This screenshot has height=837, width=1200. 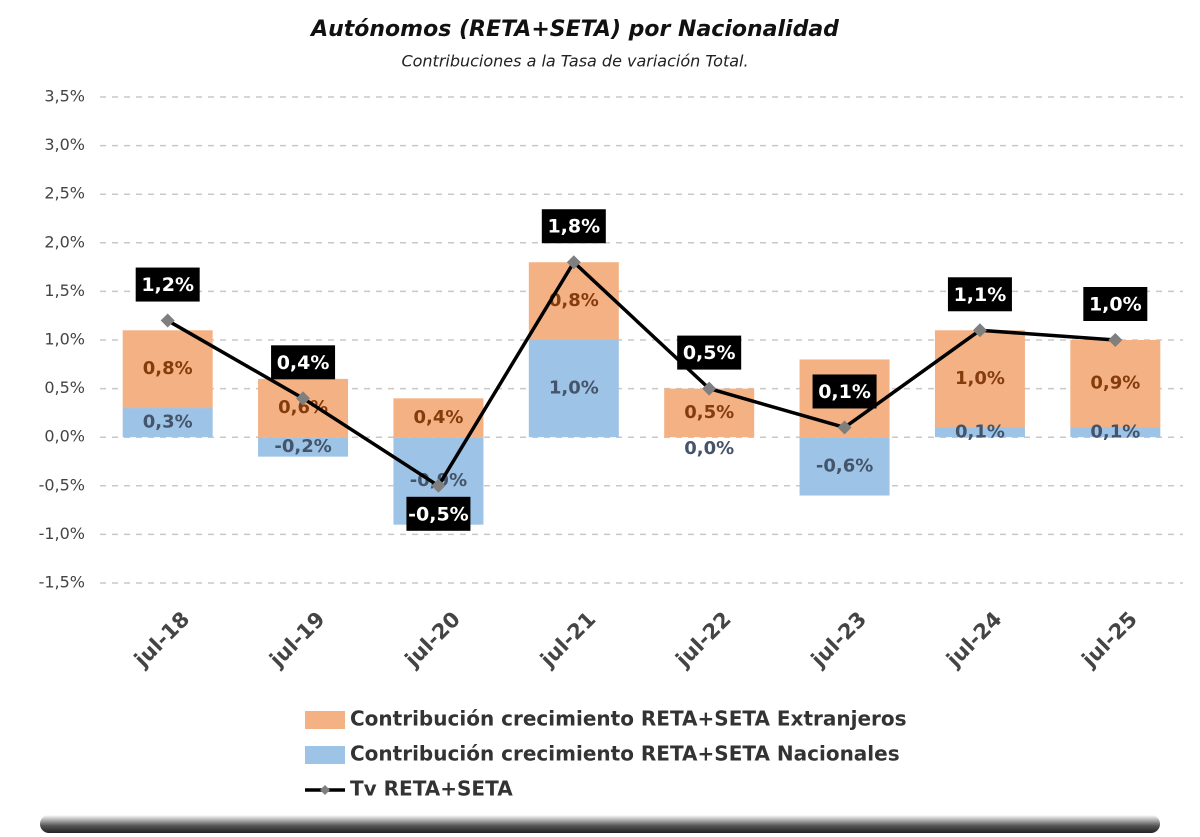 I want to click on y-tick-label: -1,0%, so click(x=62, y=533).